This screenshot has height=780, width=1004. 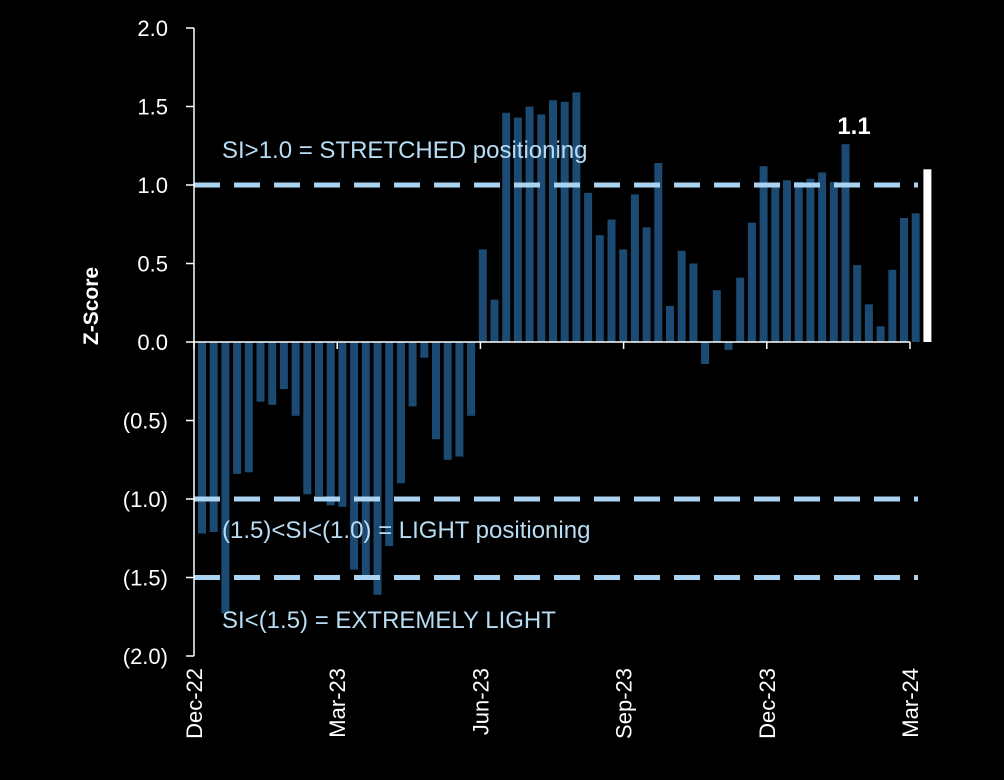 What do you see at coordinates (853, 126) in the screenshot?
I see `latest-value-label: 1.1` at bounding box center [853, 126].